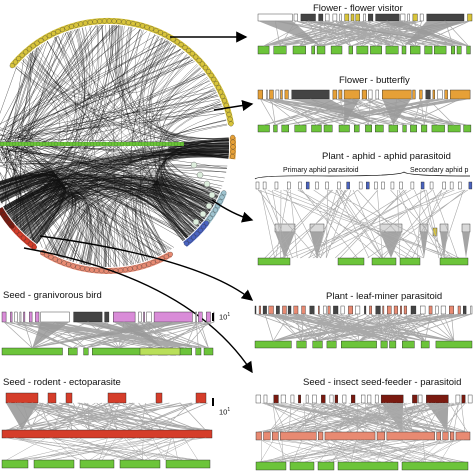 The width and height of the screenshot is (474, 474). I want to click on web-butterfly, so click(364, 111).